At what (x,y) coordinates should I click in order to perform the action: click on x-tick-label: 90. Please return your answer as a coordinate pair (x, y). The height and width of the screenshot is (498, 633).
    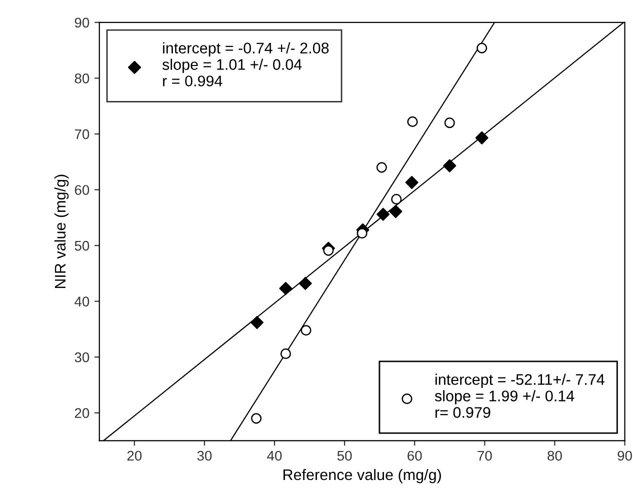
    Looking at the image, I should click on (625, 455).